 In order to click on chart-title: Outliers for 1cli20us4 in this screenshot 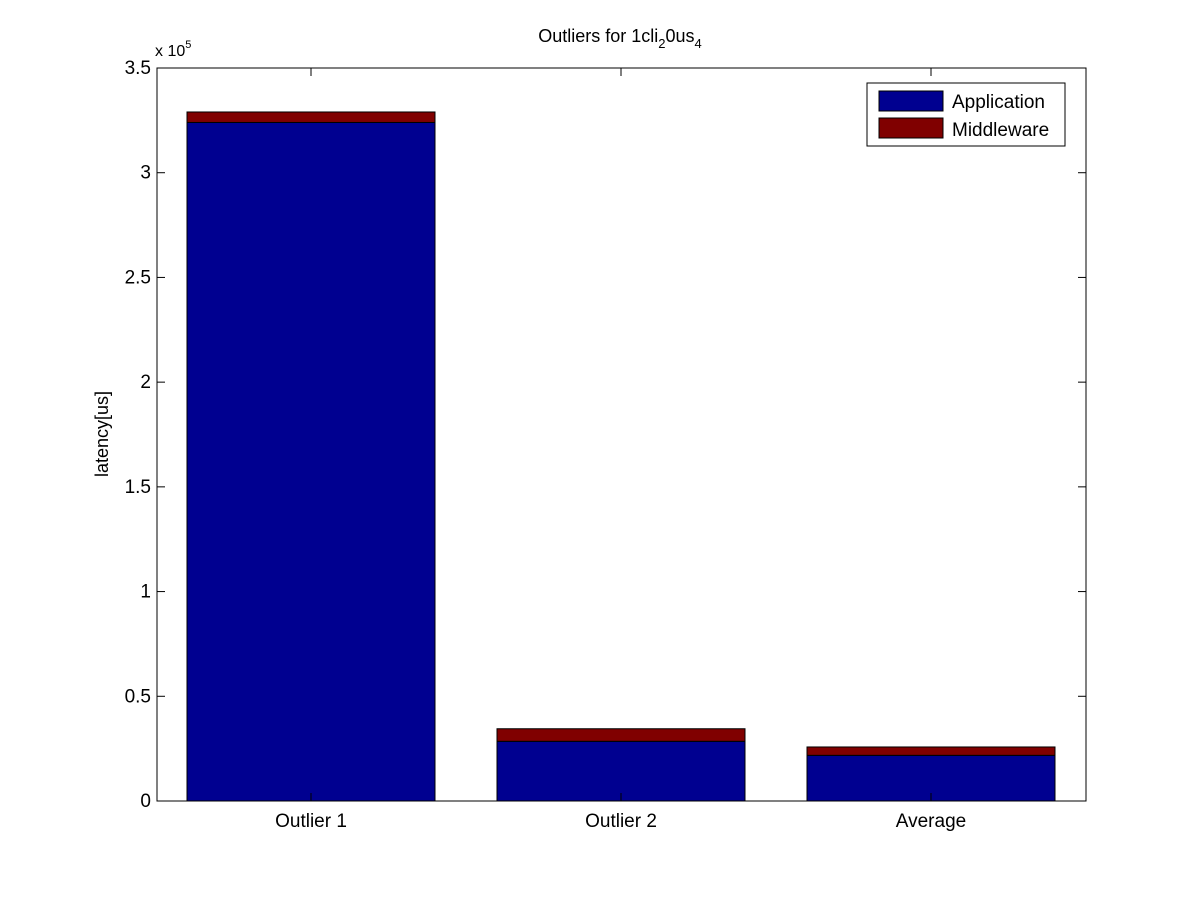, I will do `click(620, 38)`.